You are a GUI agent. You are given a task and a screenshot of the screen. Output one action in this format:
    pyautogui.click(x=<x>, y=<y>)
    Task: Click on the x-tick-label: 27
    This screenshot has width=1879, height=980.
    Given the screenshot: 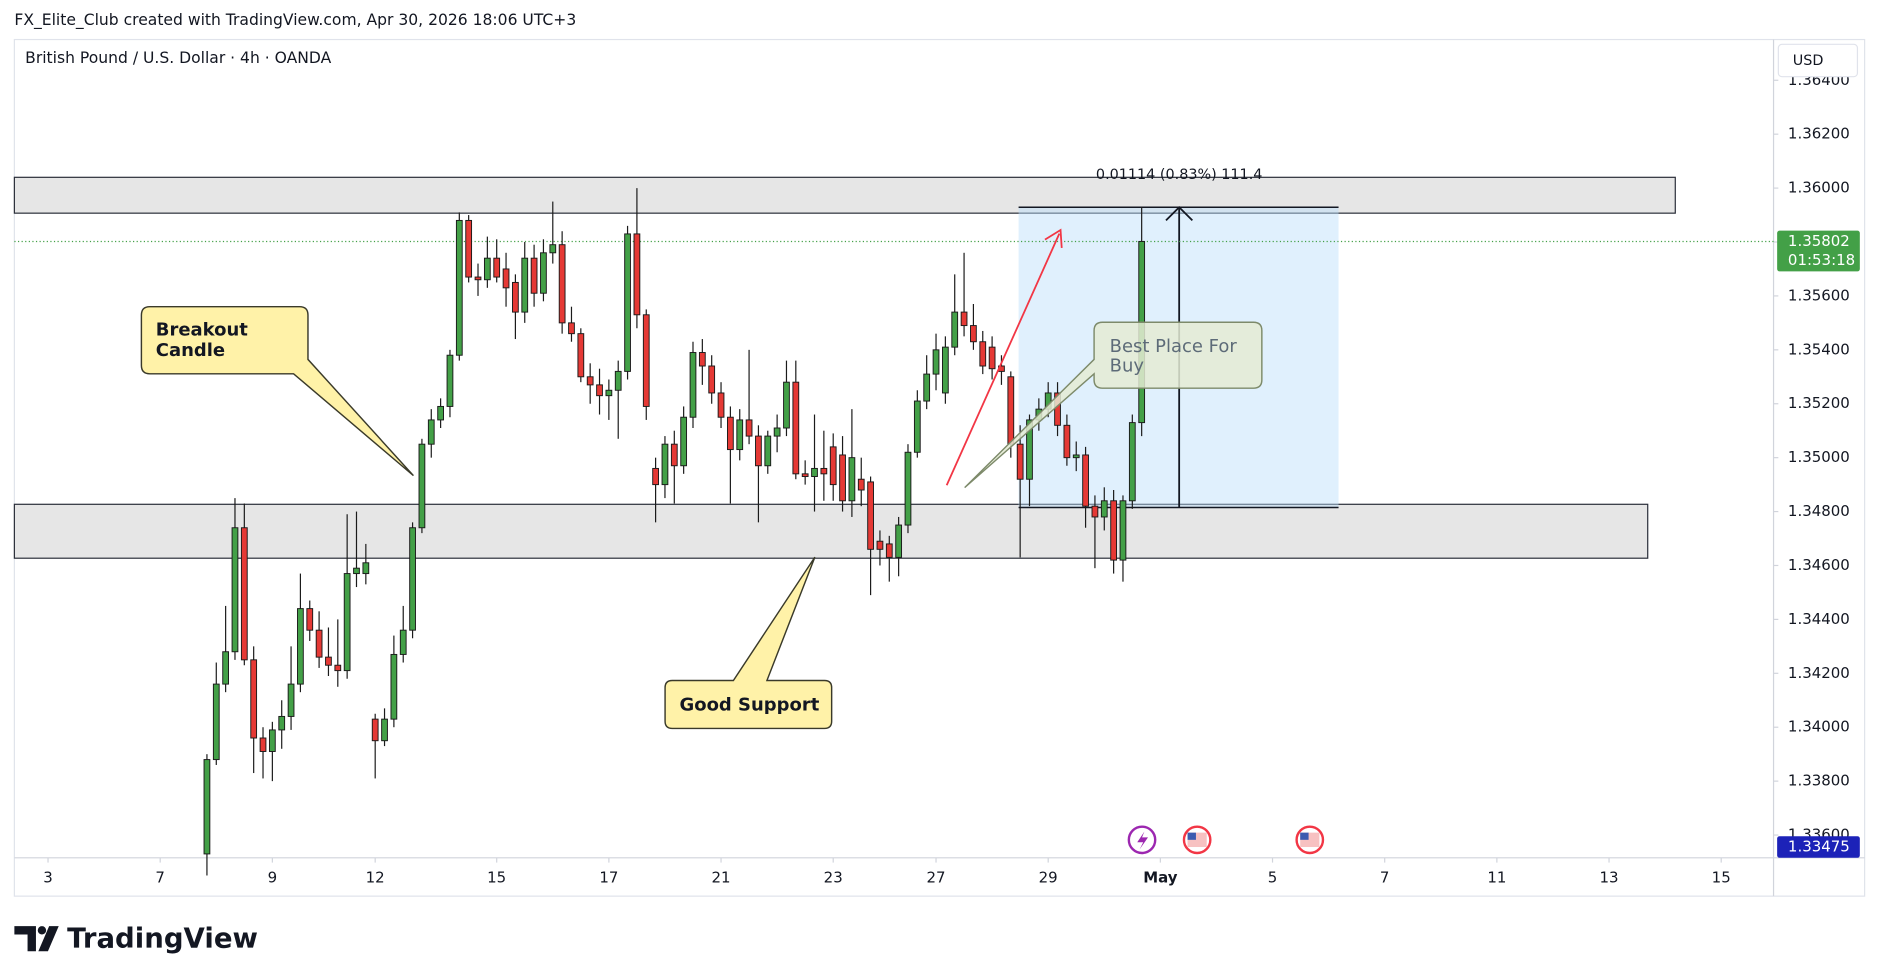 What is the action you would take?
    pyautogui.click(x=935, y=878)
    